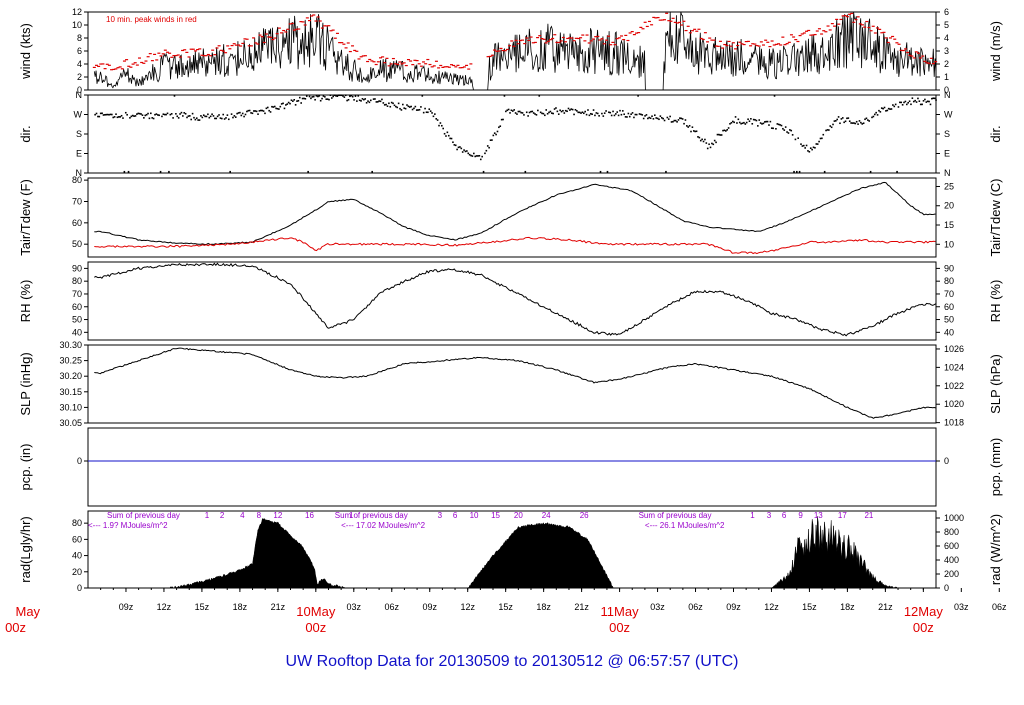 This screenshot has height=705, width=1024. Describe the element at coordinates (842, 515) in the screenshot. I see `radiation-header-number: 17` at that location.